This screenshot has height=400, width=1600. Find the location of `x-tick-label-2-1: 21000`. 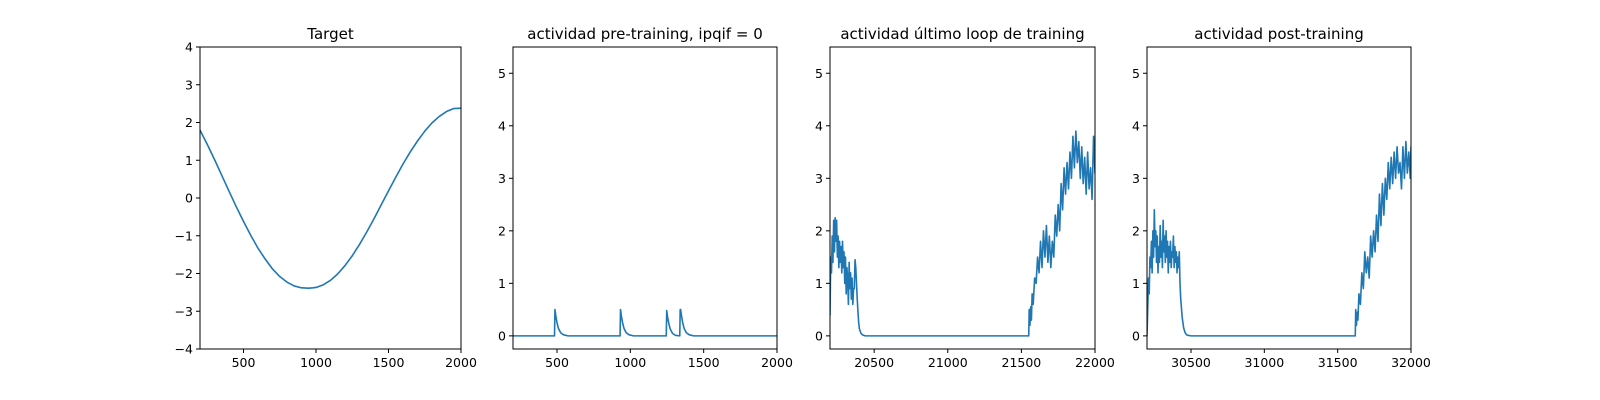

x-tick-label-2-1: 21000 is located at coordinates (948, 362).